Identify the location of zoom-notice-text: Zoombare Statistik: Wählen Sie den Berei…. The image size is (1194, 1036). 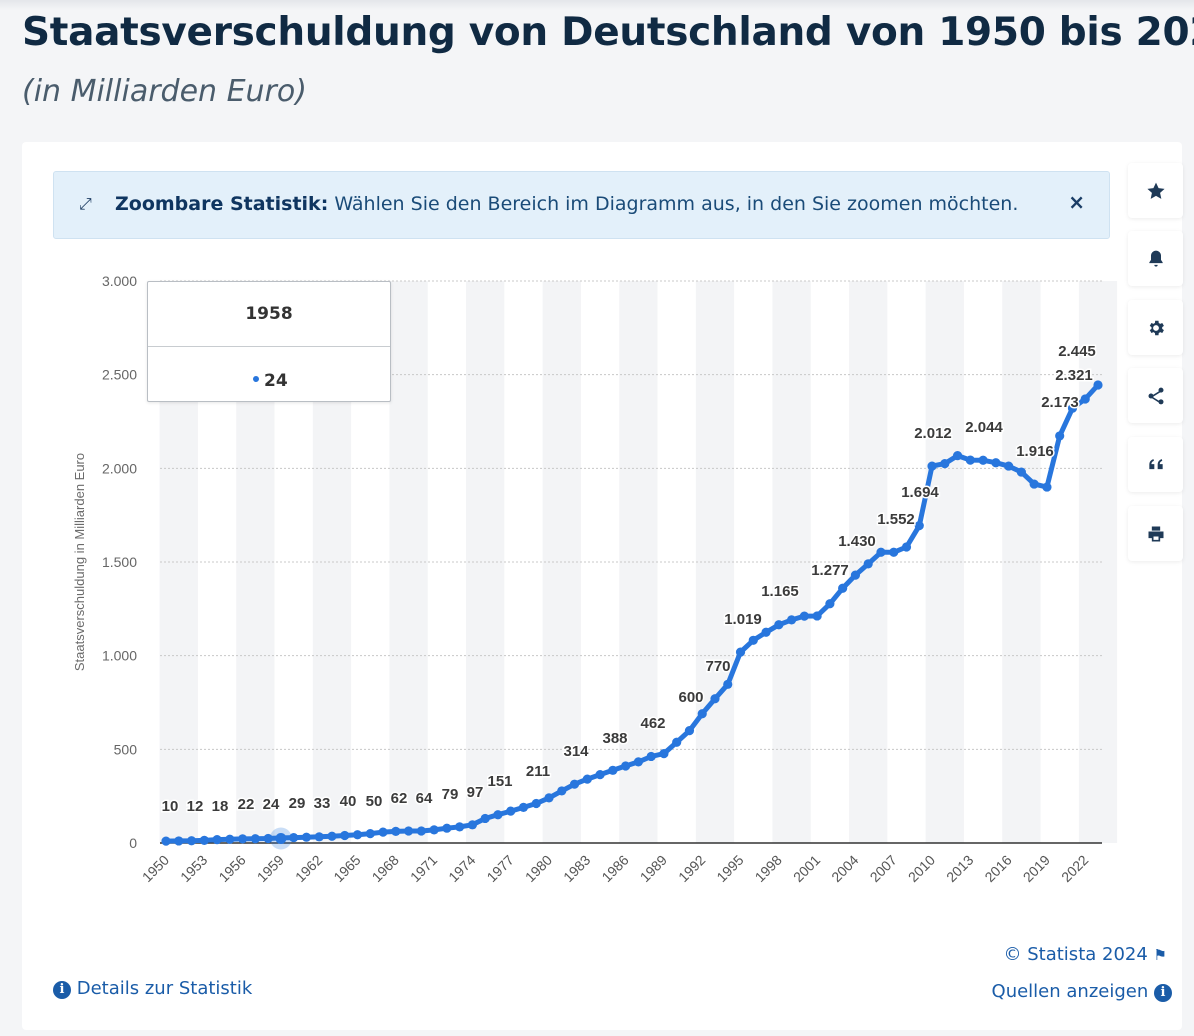
(566, 204).